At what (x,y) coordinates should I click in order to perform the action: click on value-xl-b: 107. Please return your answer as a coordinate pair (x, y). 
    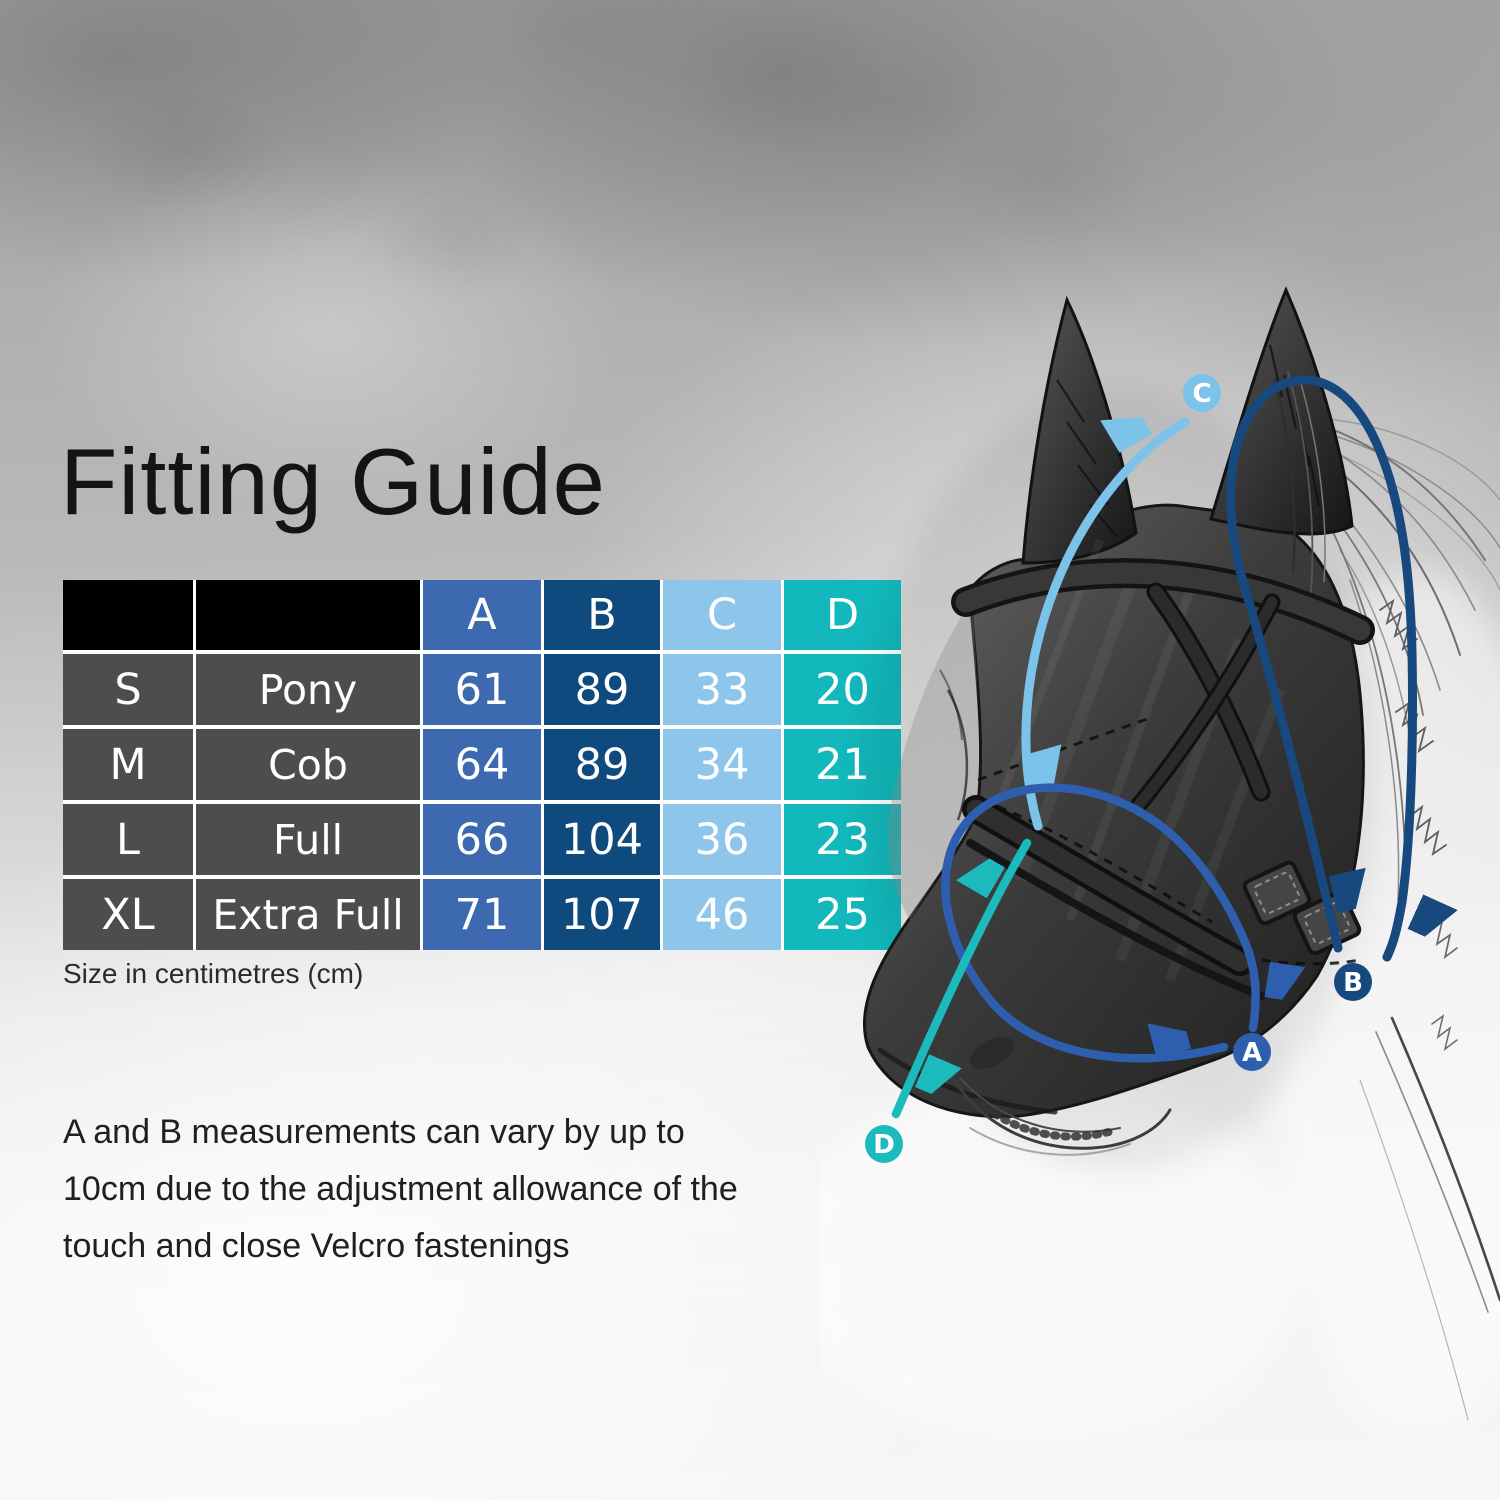
    Looking at the image, I should click on (602, 914).